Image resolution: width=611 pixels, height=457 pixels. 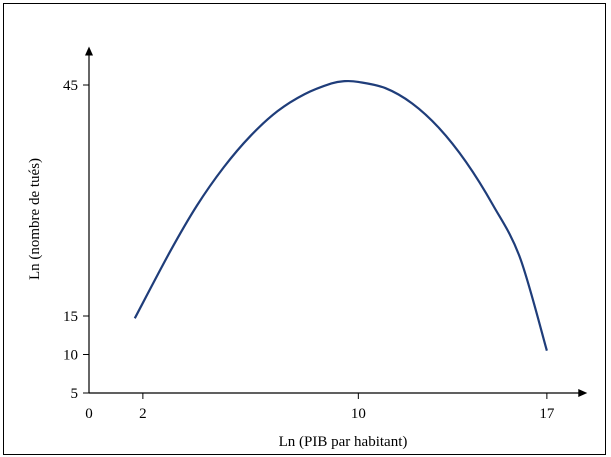 I want to click on y-tick-label: 5, so click(x=75, y=394).